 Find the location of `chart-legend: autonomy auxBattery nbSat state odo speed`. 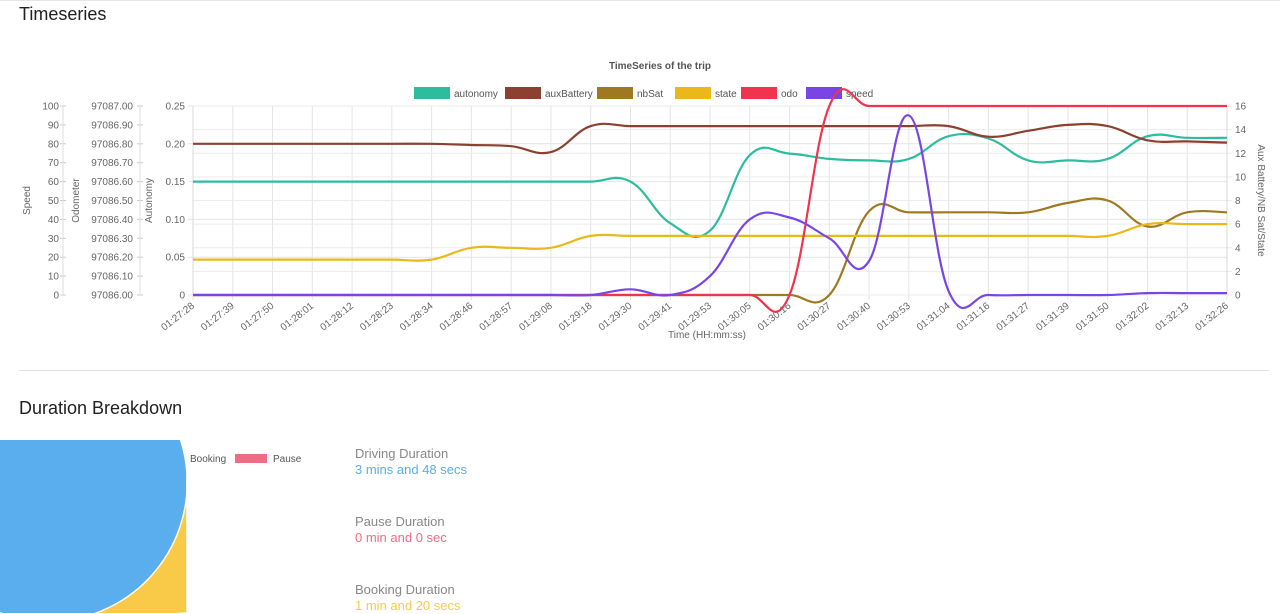

chart-legend: autonomy auxBattery nbSat state odo speed is located at coordinates (643, 93).